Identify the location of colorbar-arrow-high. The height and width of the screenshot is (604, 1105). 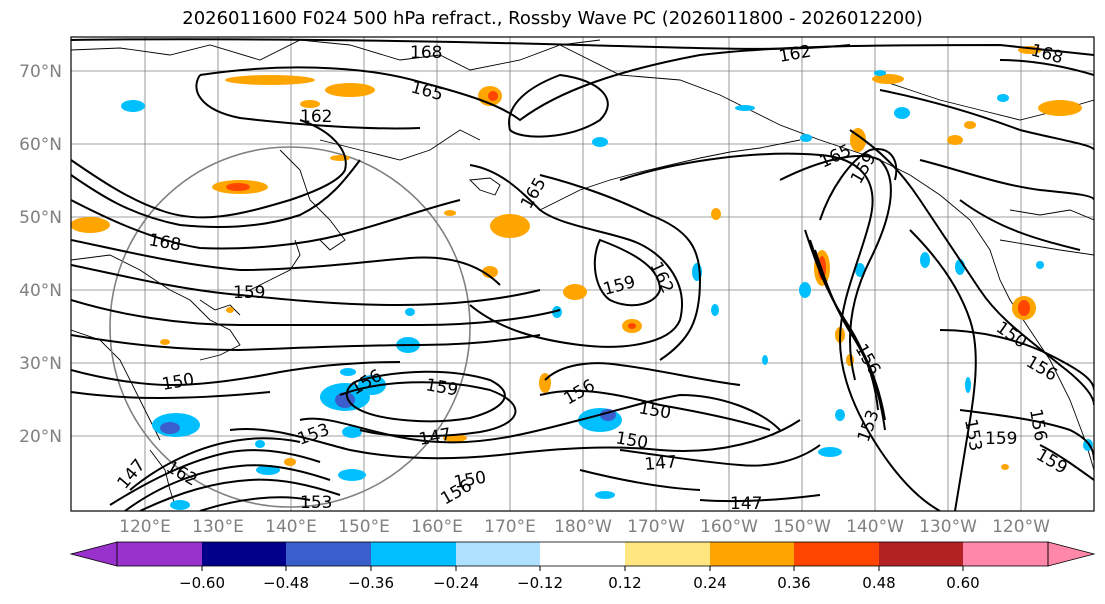
(1071, 554).